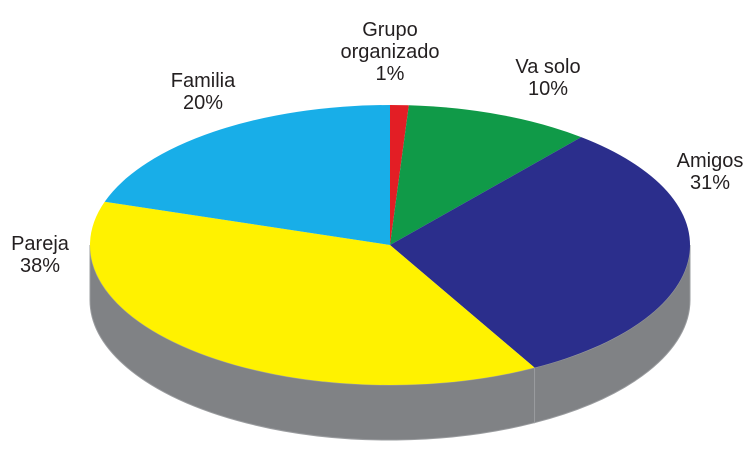 Image resolution: width=751 pixels, height=450 pixels. What do you see at coordinates (710, 183) in the screenshot?
I see `slice-percent: 31%` at bounding box center [710, 183].